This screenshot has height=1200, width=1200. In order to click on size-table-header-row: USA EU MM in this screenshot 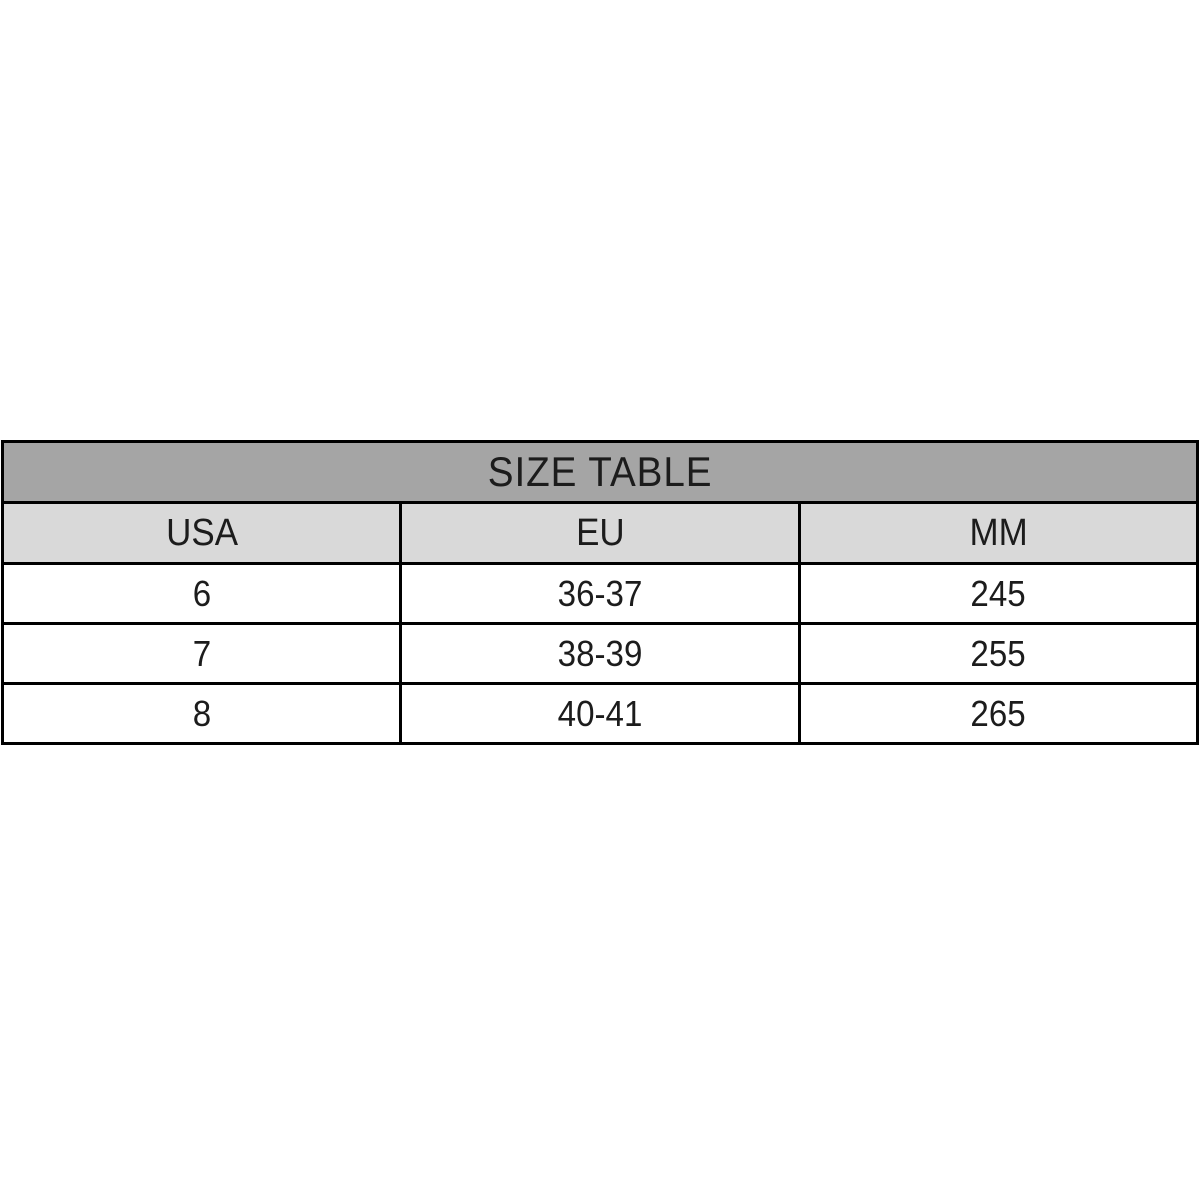, I will do `click(600, 533)`.